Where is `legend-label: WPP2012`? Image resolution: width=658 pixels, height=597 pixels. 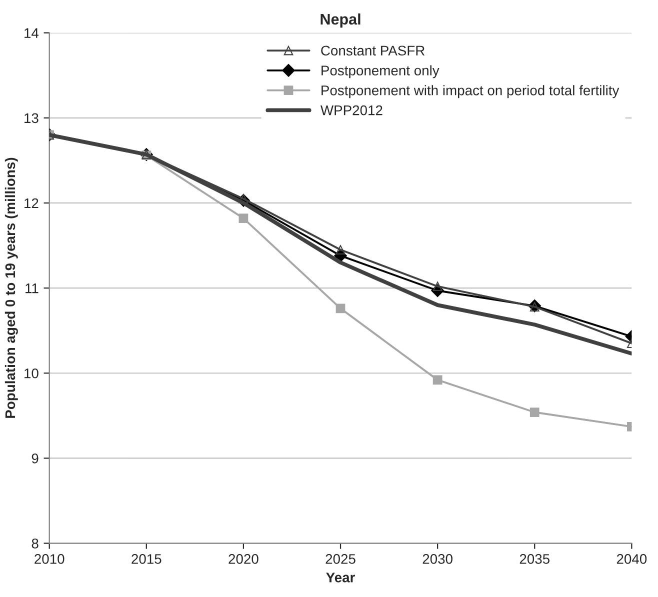 legend-label: WPP2012 is located at coordinates (351, 110).